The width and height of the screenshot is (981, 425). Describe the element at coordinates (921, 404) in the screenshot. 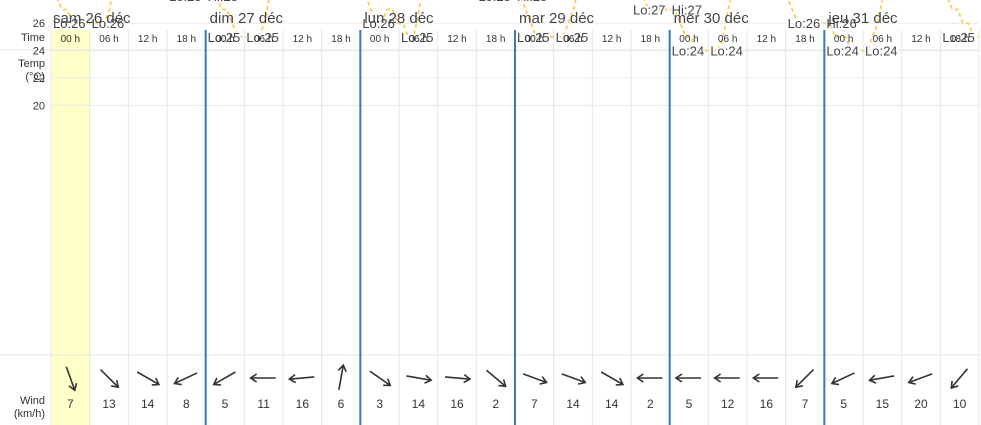

I see `wind-speed: 20` at that location.